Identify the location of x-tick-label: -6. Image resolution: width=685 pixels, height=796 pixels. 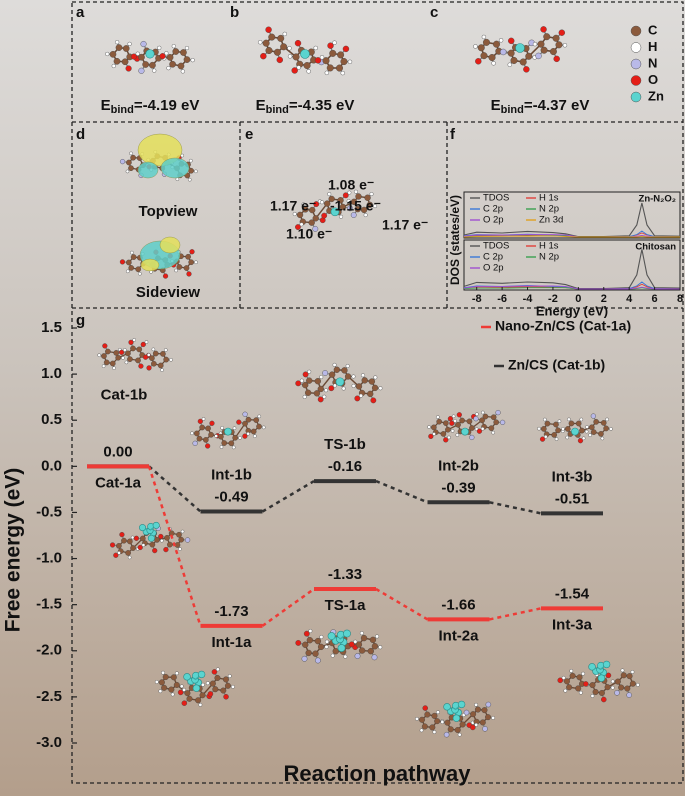
(502, 299).